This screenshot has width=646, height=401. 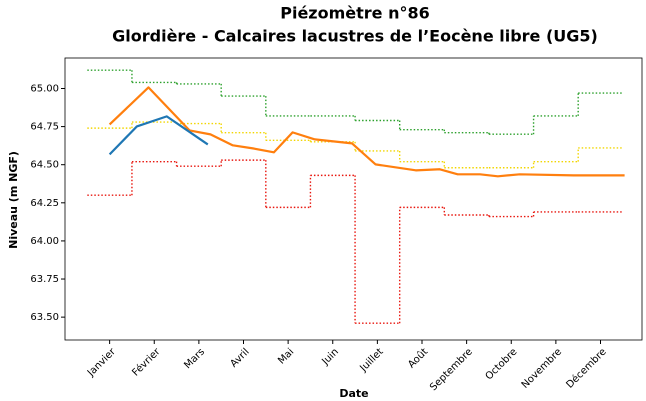 I want to click on y-tick-label: 63.75, so click(x=44, y=279).